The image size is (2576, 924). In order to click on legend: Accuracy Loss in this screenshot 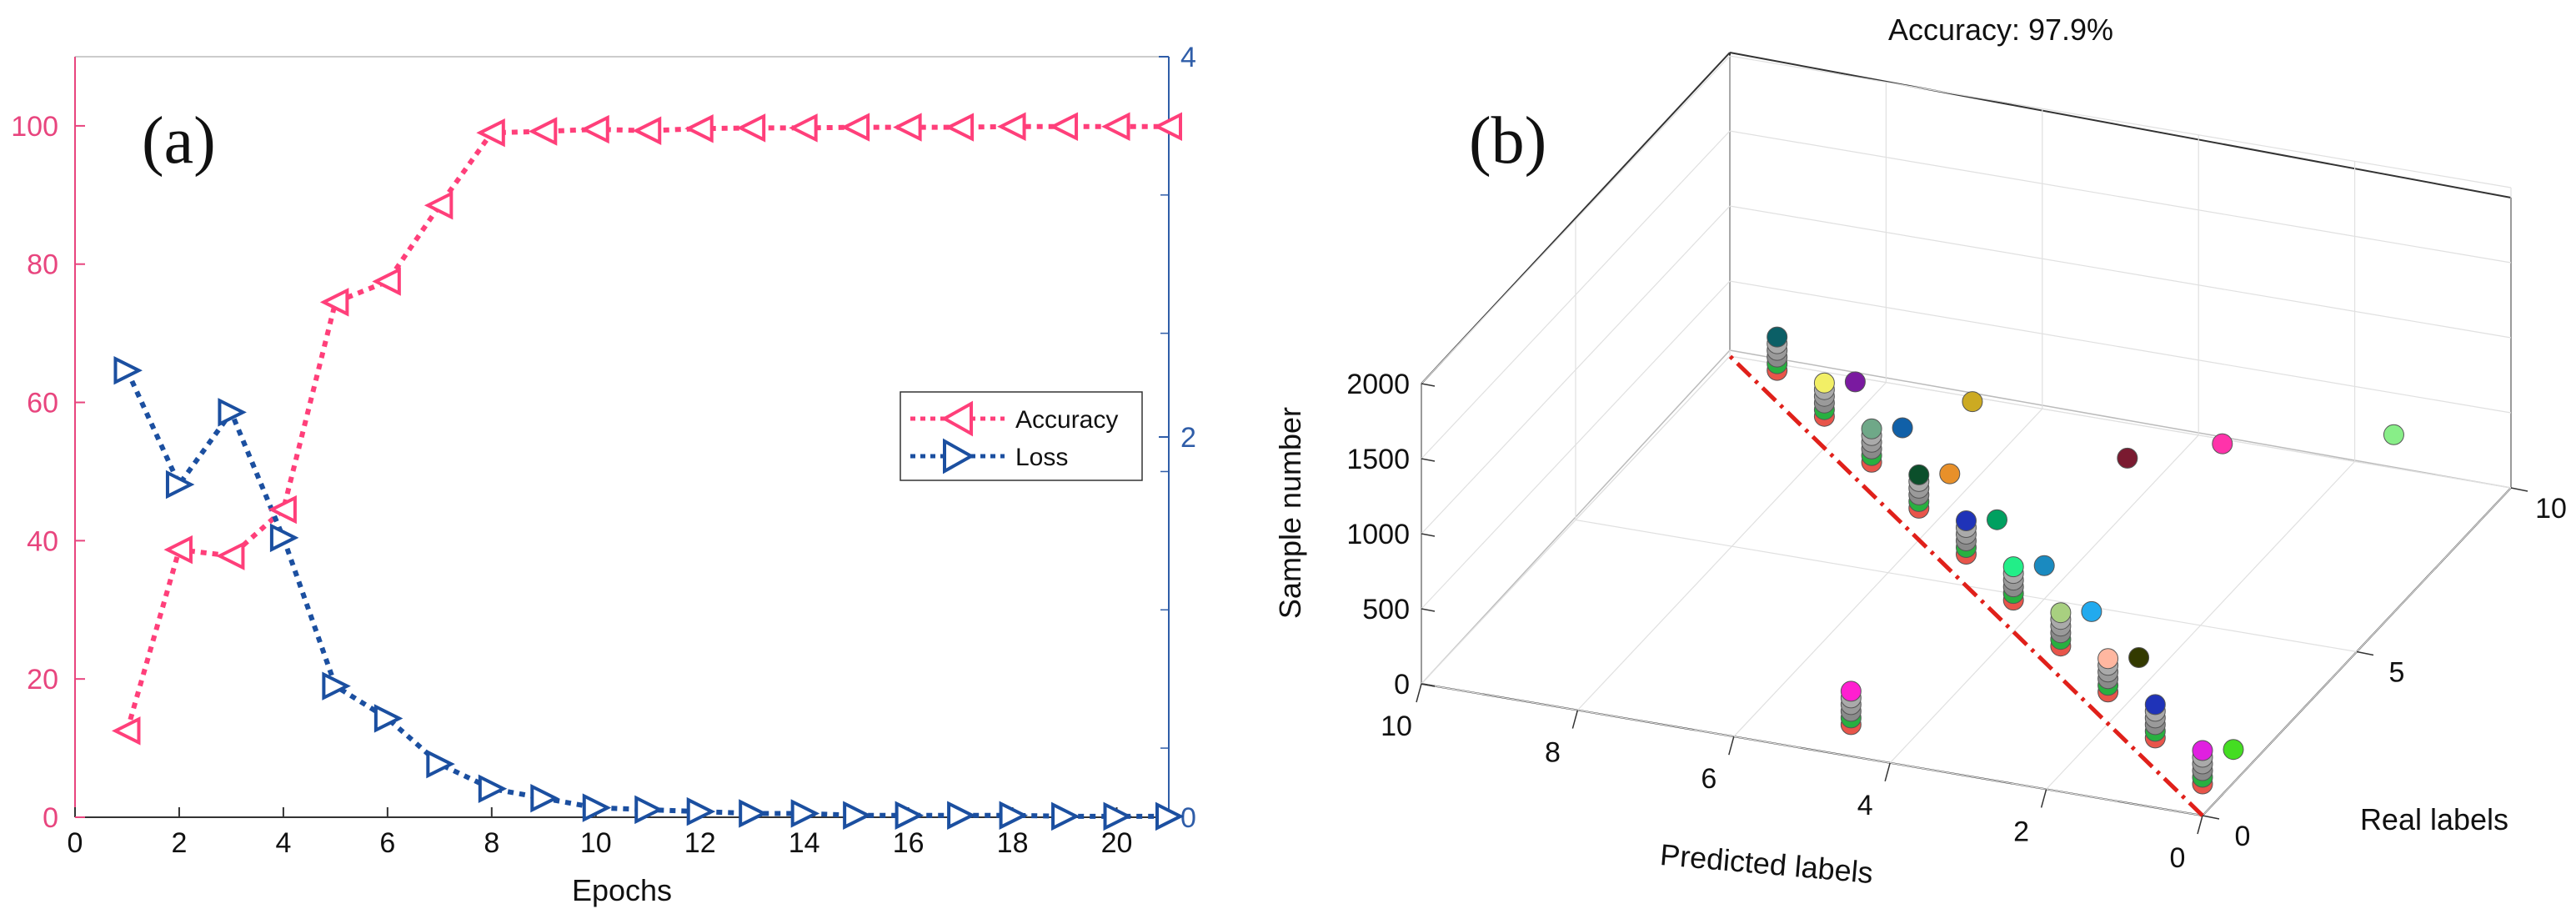, I will do `click(1021, 436)`.